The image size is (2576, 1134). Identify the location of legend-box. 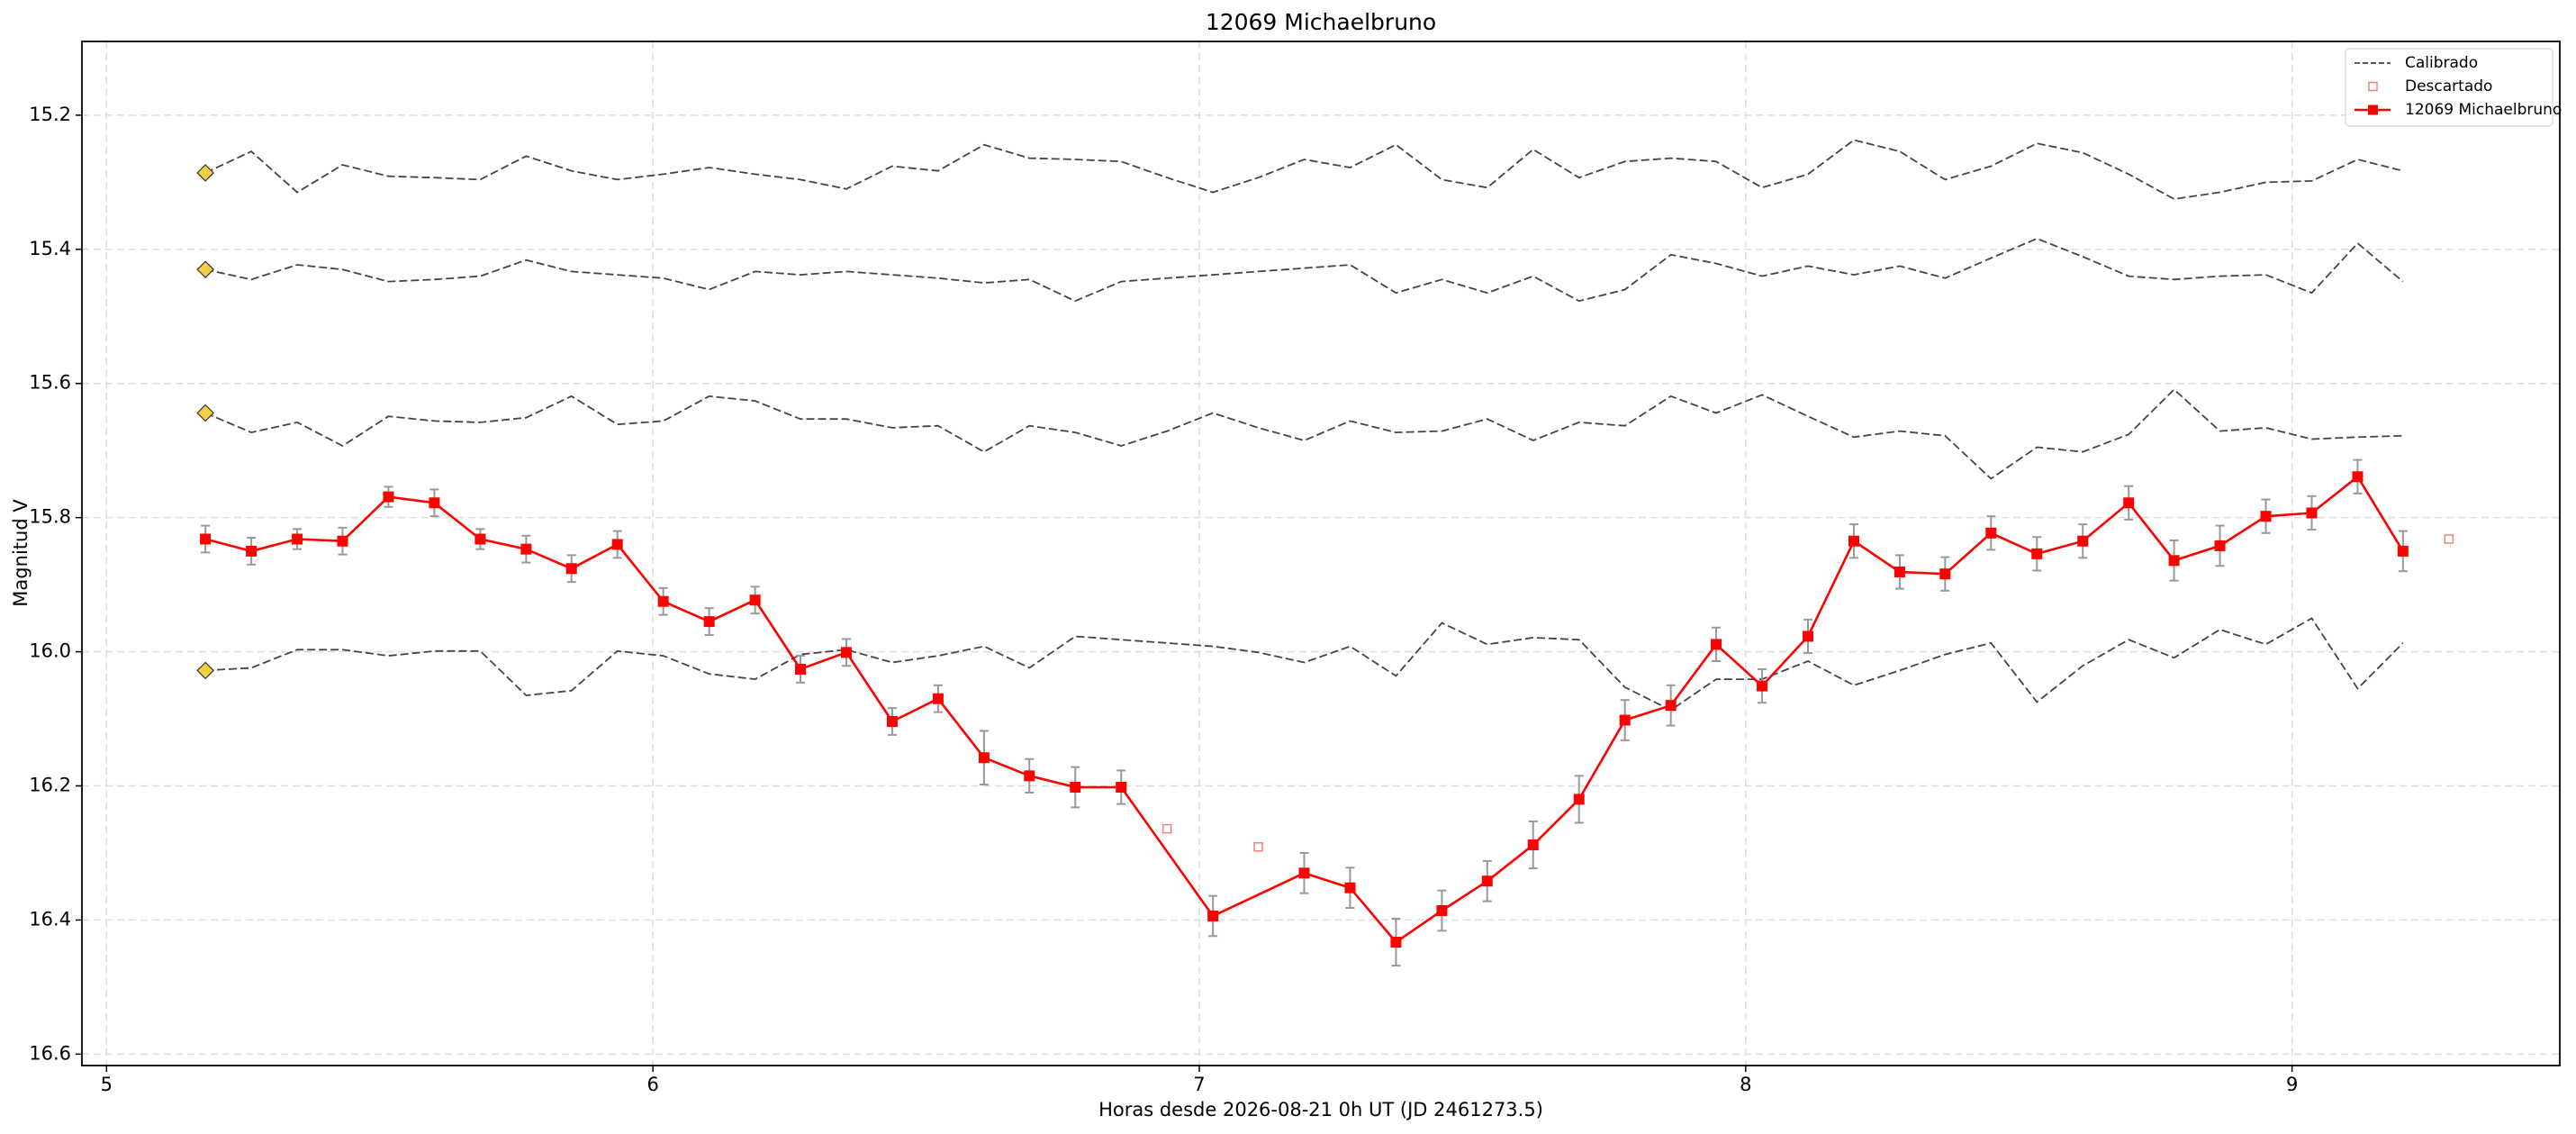
(2449, 87).